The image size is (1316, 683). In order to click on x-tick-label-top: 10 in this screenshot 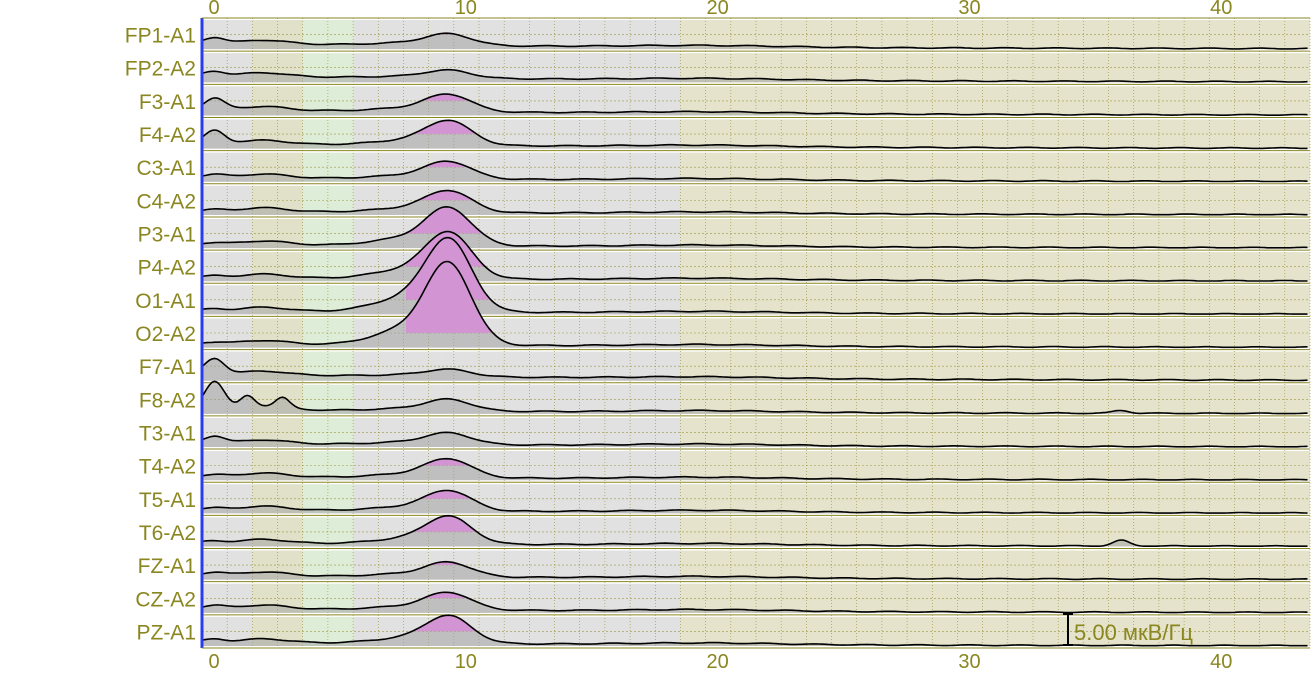, I will do `click(466, 9)`.